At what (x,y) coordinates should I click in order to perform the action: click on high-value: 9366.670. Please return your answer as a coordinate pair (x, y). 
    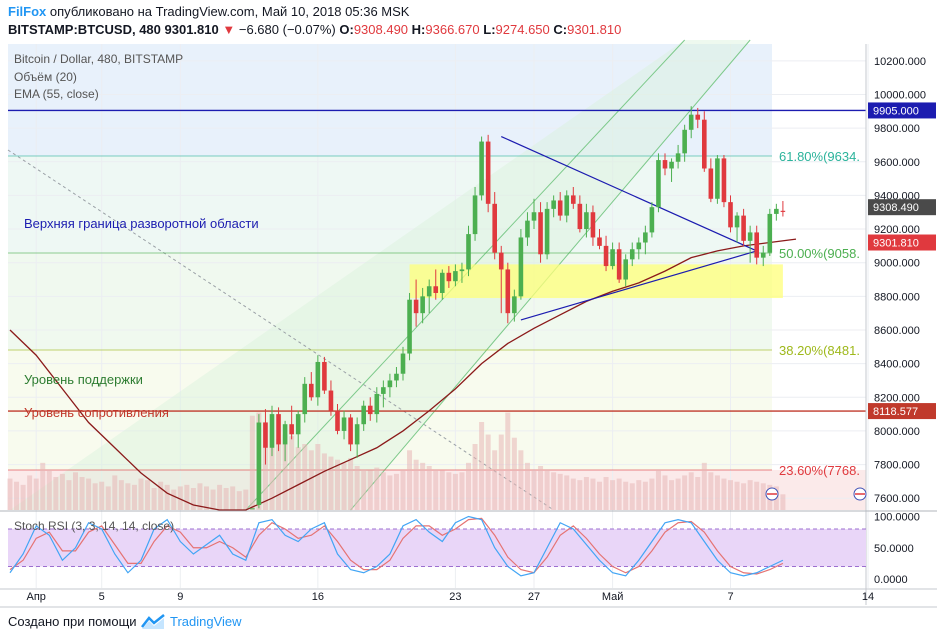
    Looking at the image, I should click on (452, 29).